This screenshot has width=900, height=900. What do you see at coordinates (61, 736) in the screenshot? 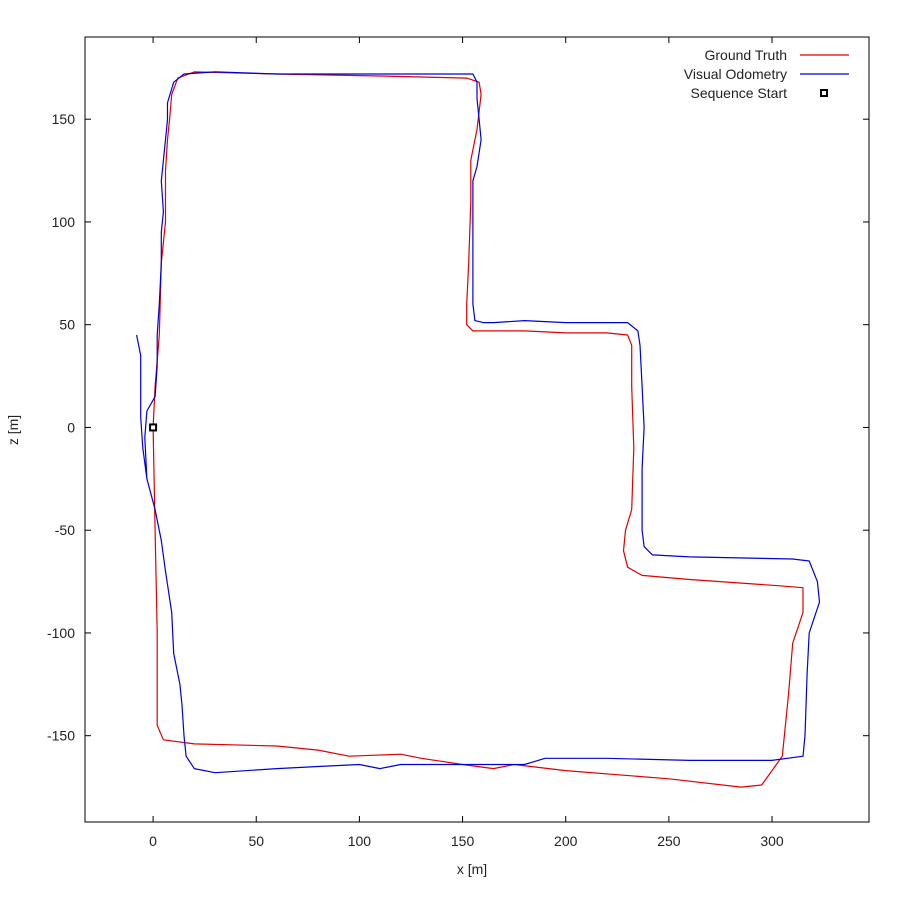
I see `y-tick-label: -150` at bounding box center [61, 736].